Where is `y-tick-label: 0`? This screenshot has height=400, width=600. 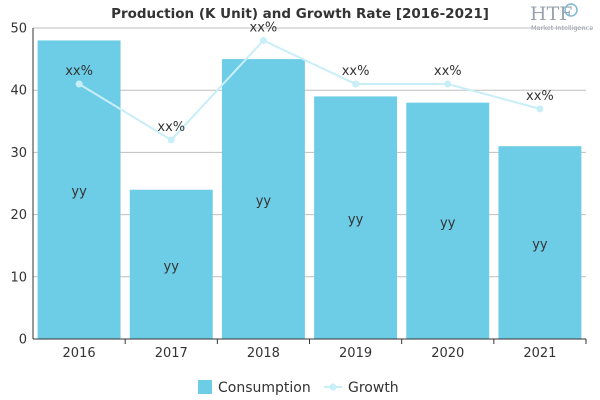
y-tick-label: 0 is located at coordinates (23, 340).